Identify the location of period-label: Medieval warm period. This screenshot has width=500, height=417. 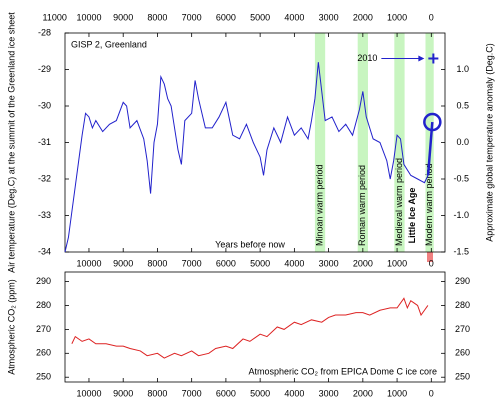
(399, 202).